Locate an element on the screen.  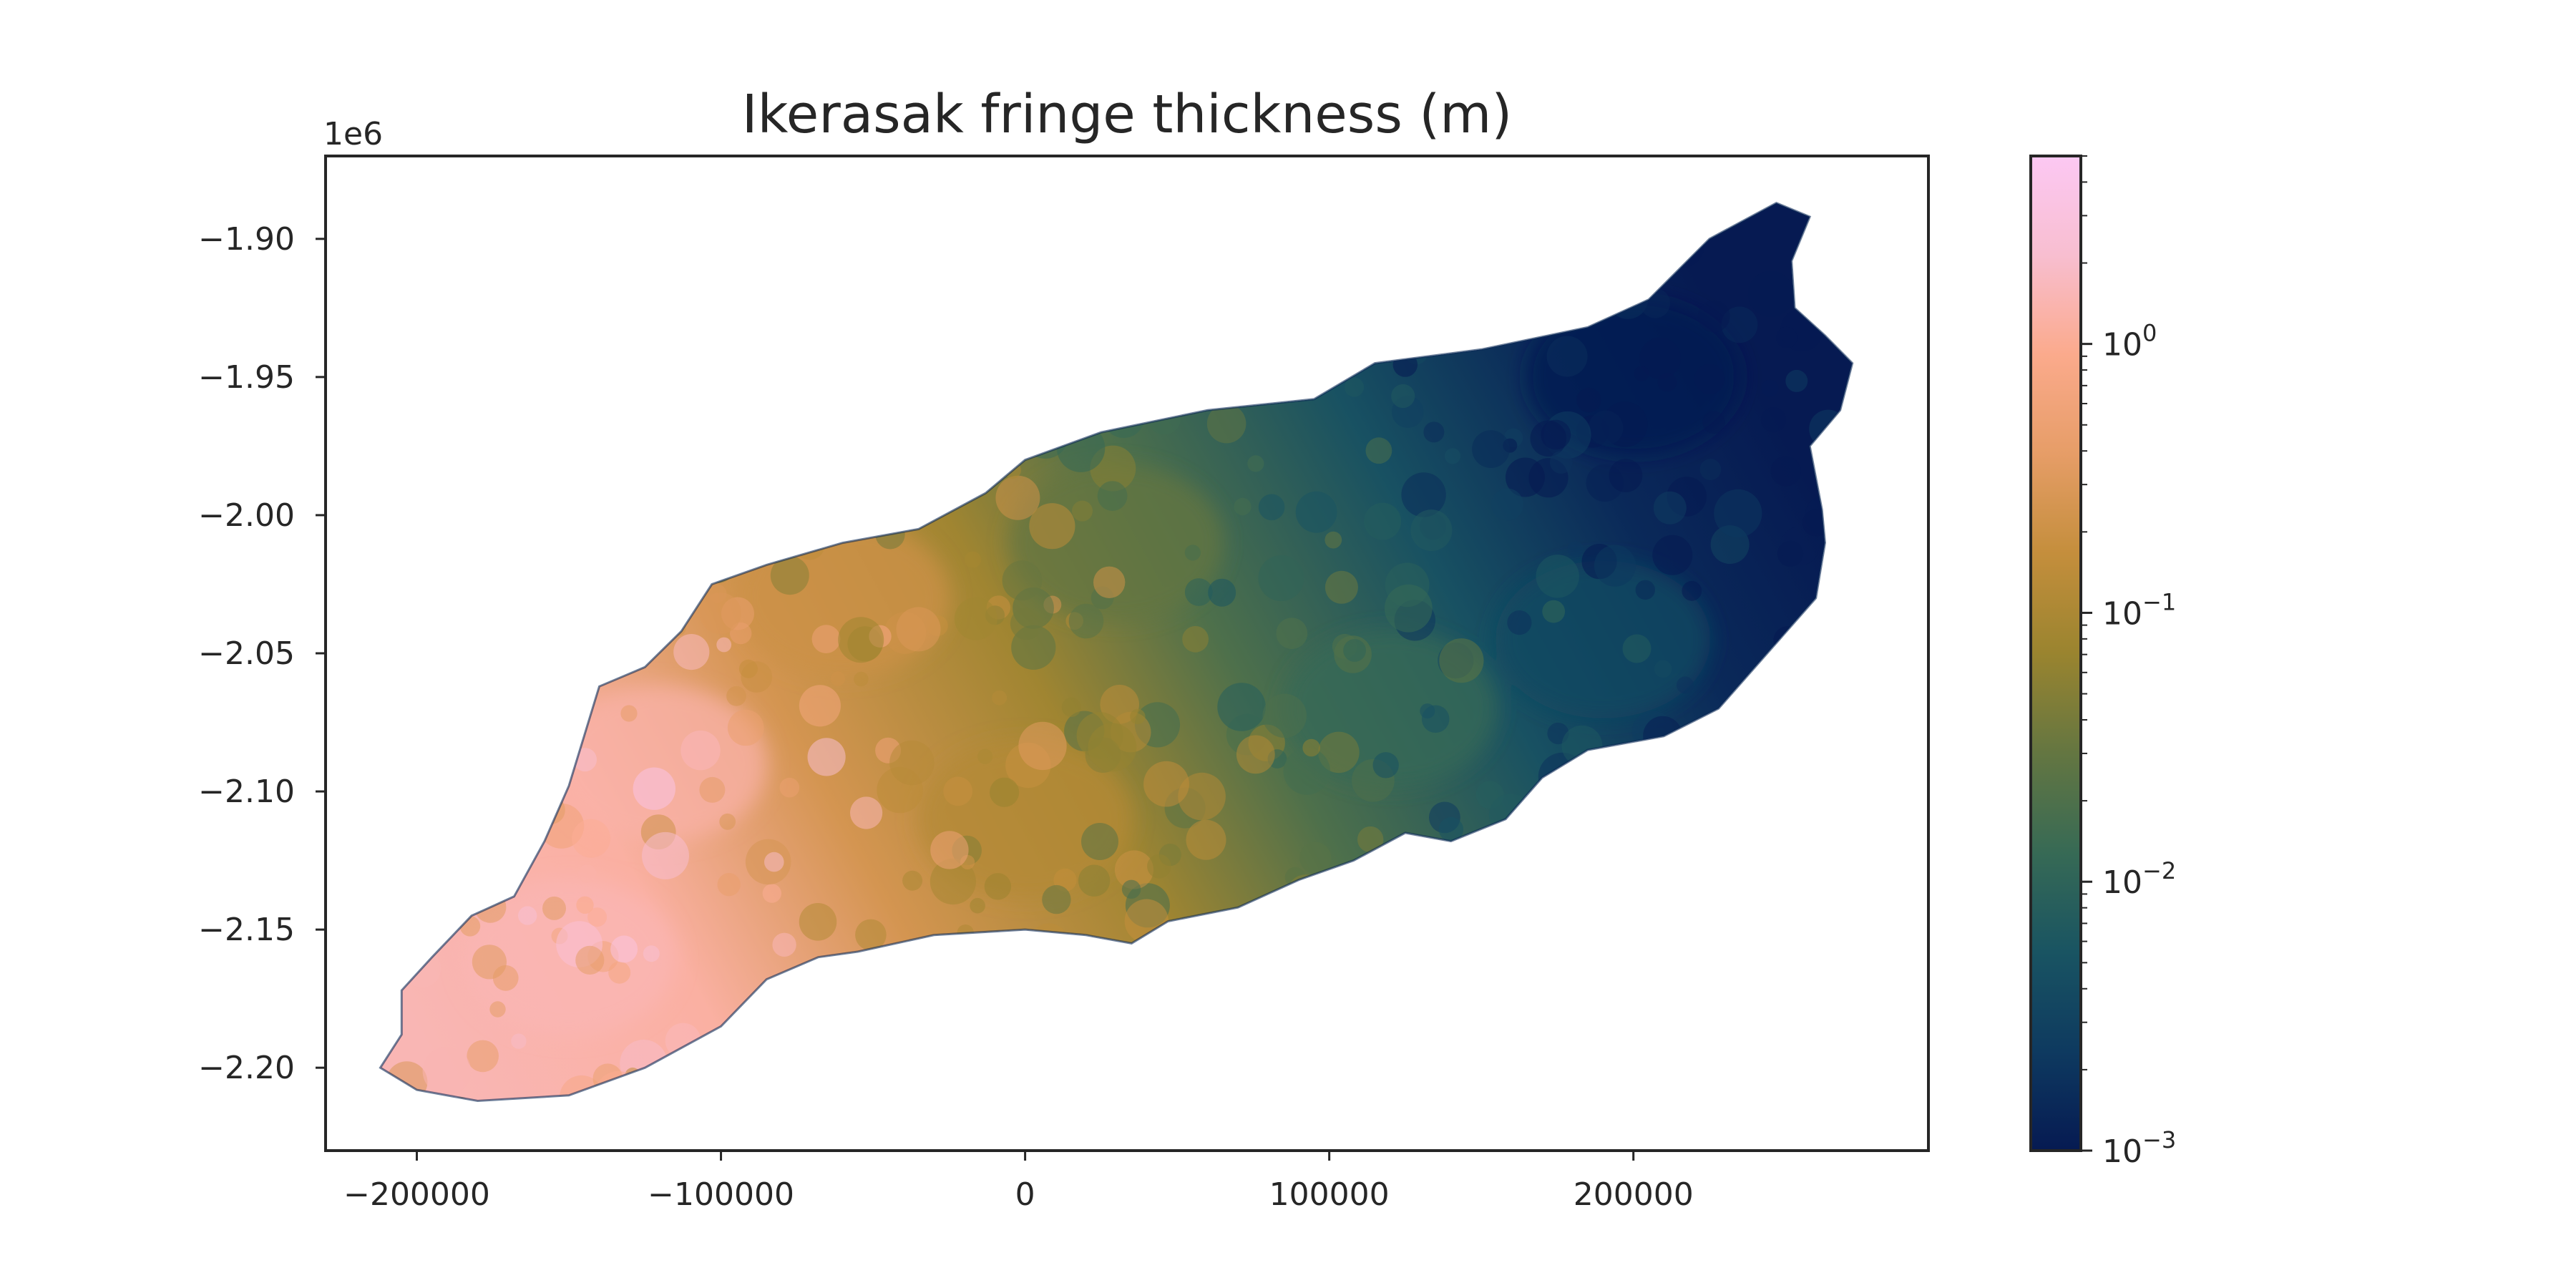
y-tick-label: −2.15 is located at coordinates (246, 930).